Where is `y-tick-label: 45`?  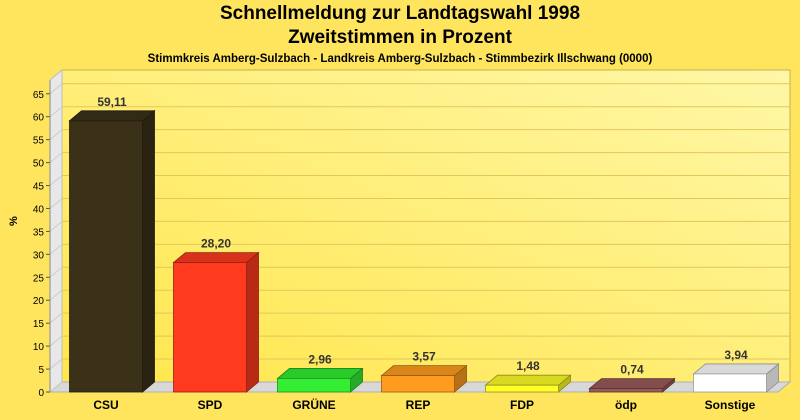
y-tick-label: 45 is located at coordinates (39, 187).